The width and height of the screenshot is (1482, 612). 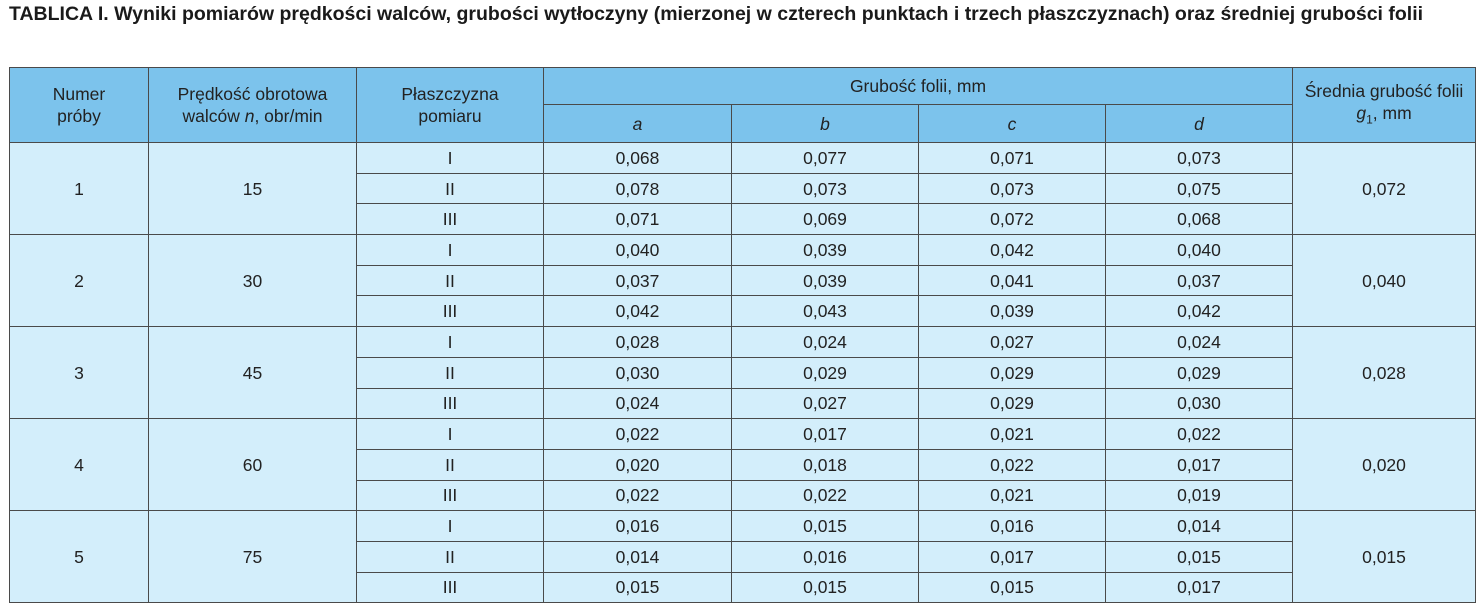 I want to click on thickness-value: 0,018, so click(x=825, y=464).